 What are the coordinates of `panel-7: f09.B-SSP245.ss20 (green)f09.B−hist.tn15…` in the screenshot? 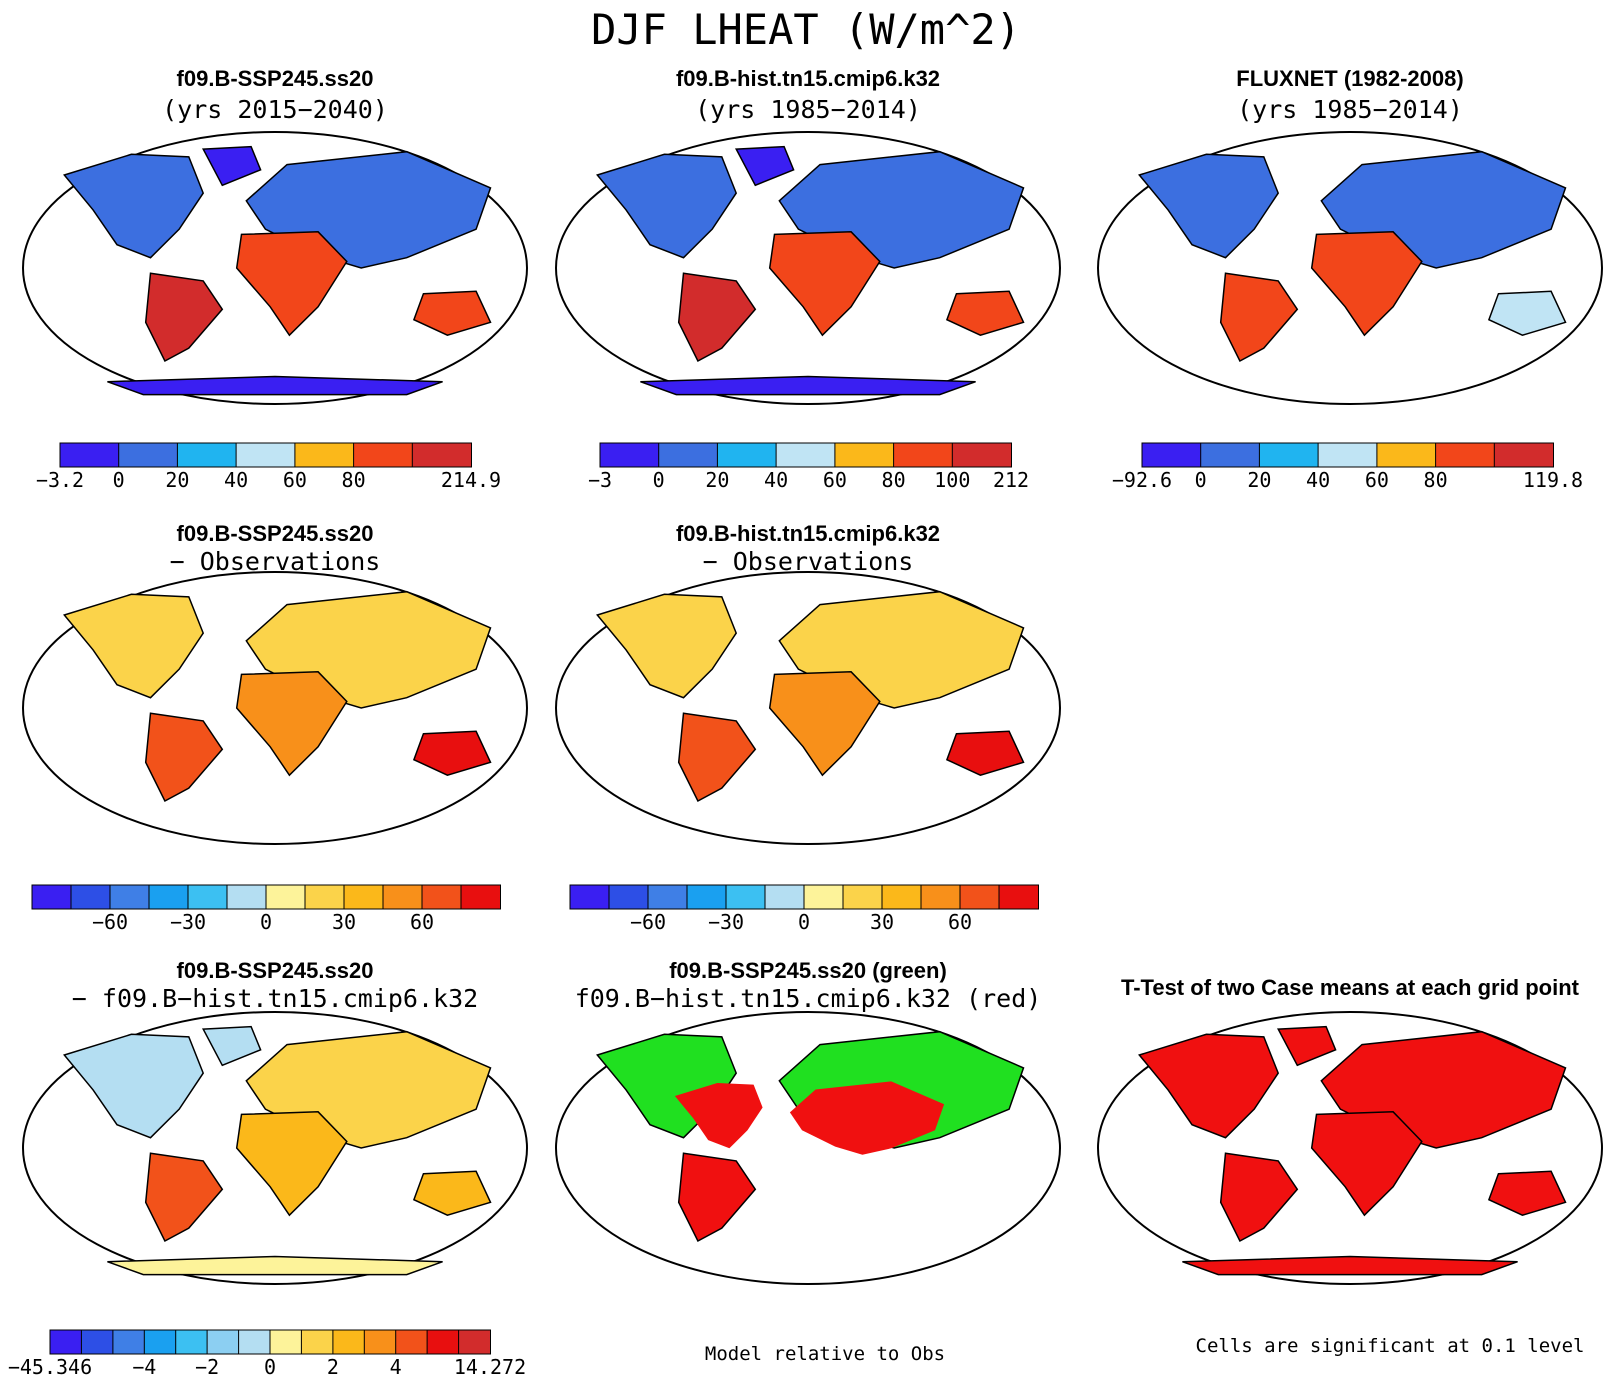 It's located at (808, 1121).